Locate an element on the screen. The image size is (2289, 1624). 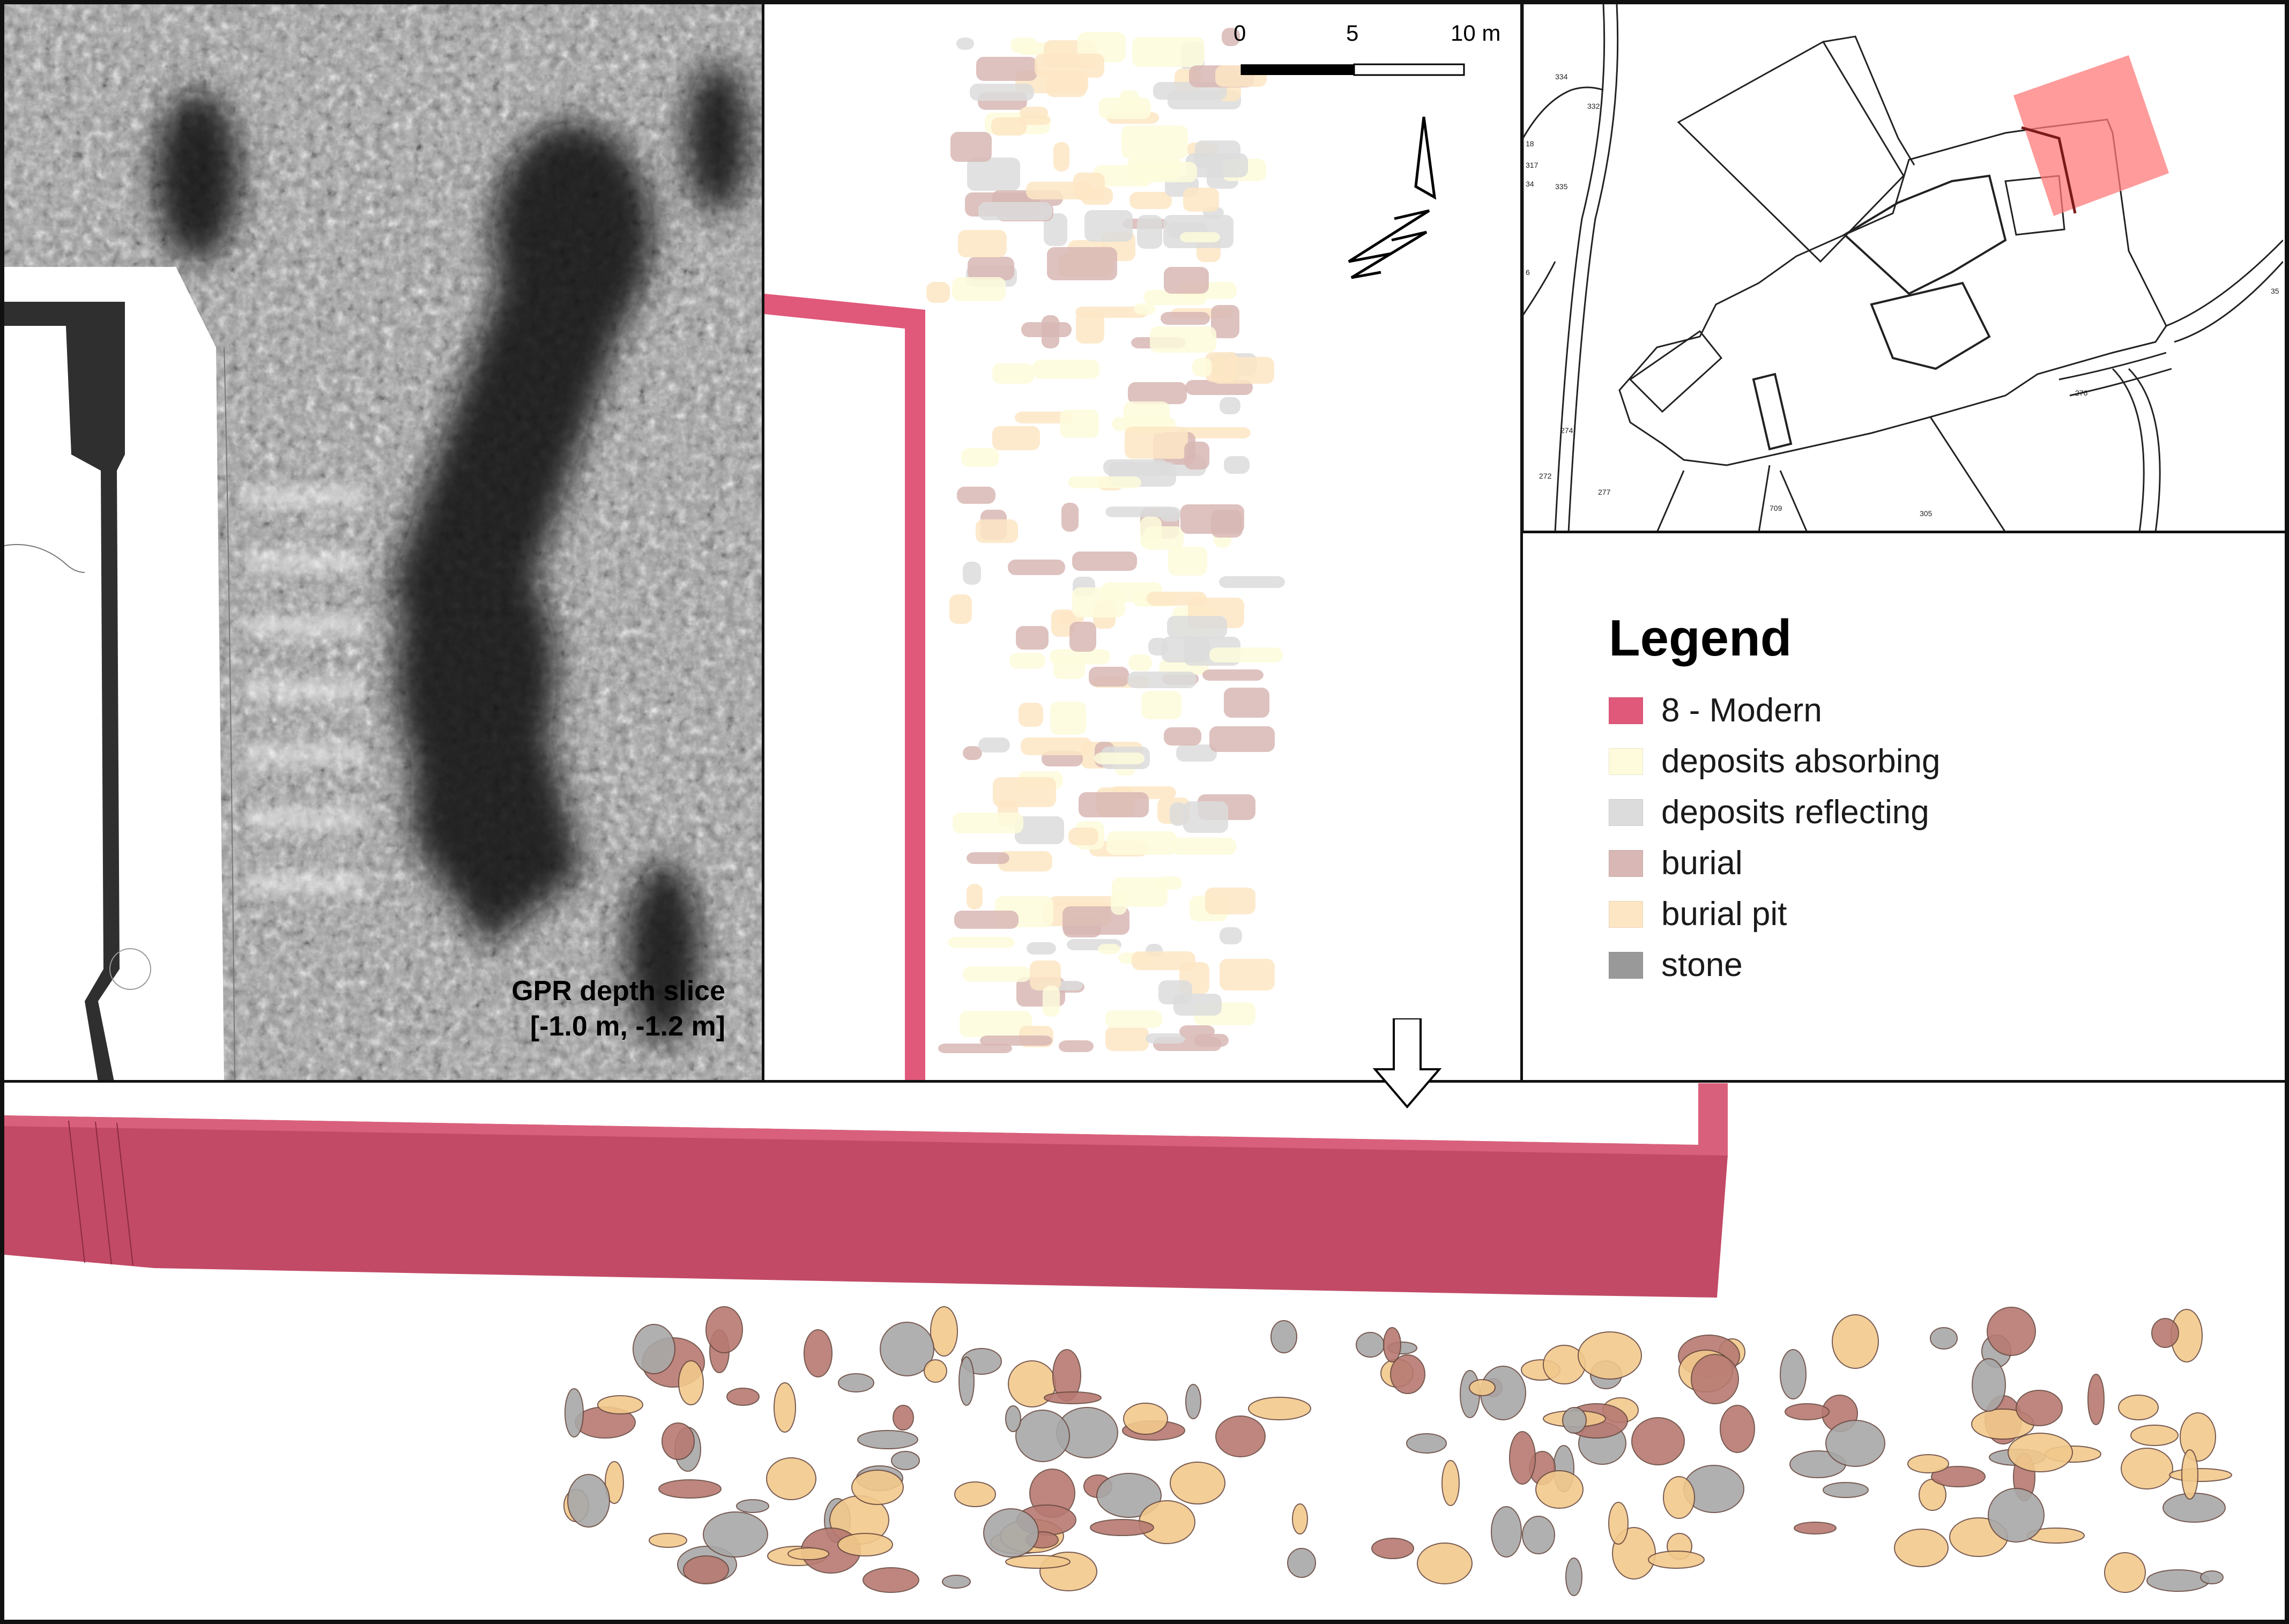
parcel-305: 305 is located at coordinates (1926, 513).